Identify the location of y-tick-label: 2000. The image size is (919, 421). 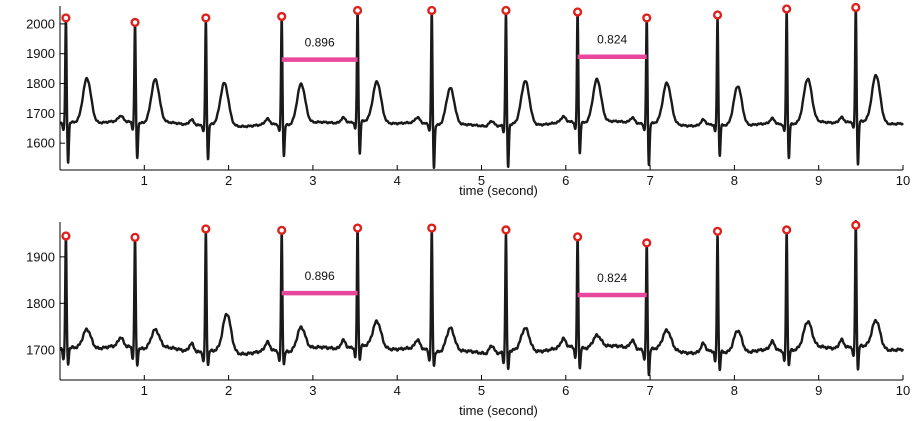
(40, 23).